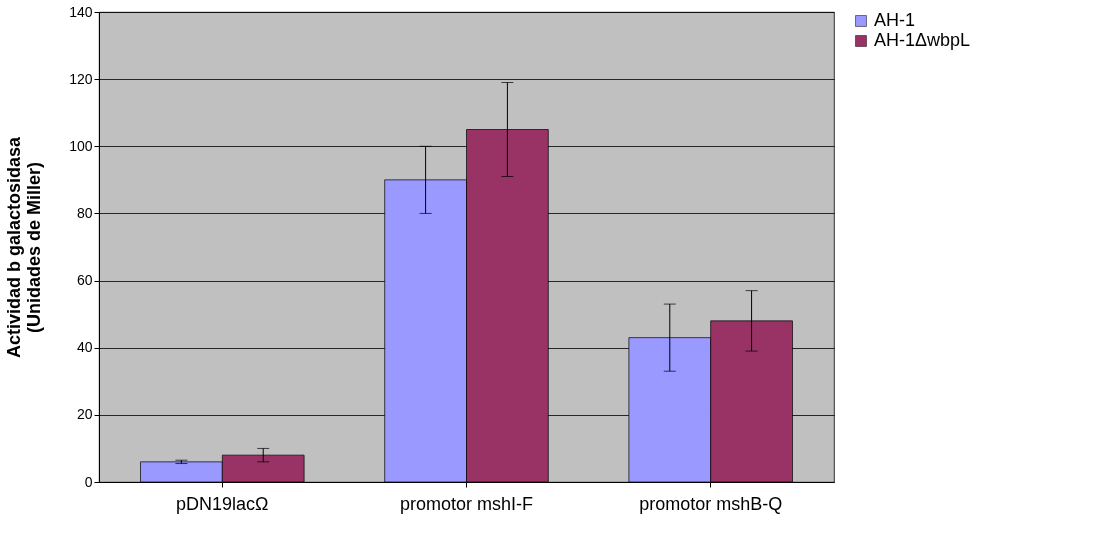 The height and width of the screenshot is (535, 1094). What do you see at coordinates (84, 414) in the screenshot?
I see `y-tick-label: 20` at bounding box center [84, 414].